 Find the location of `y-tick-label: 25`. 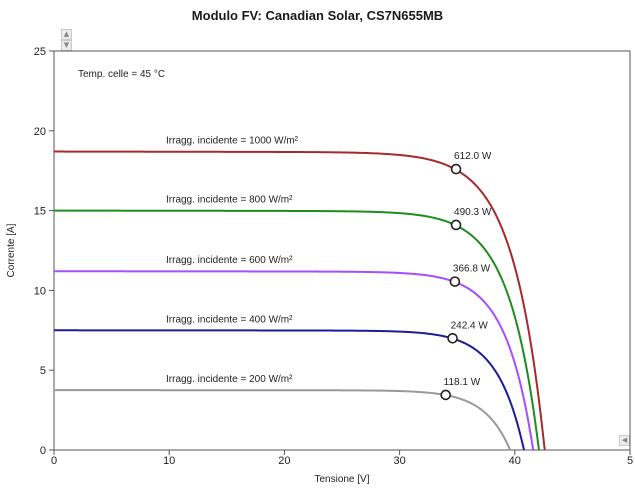

y-tick-label: 25 is located at coordinates (40, 52).